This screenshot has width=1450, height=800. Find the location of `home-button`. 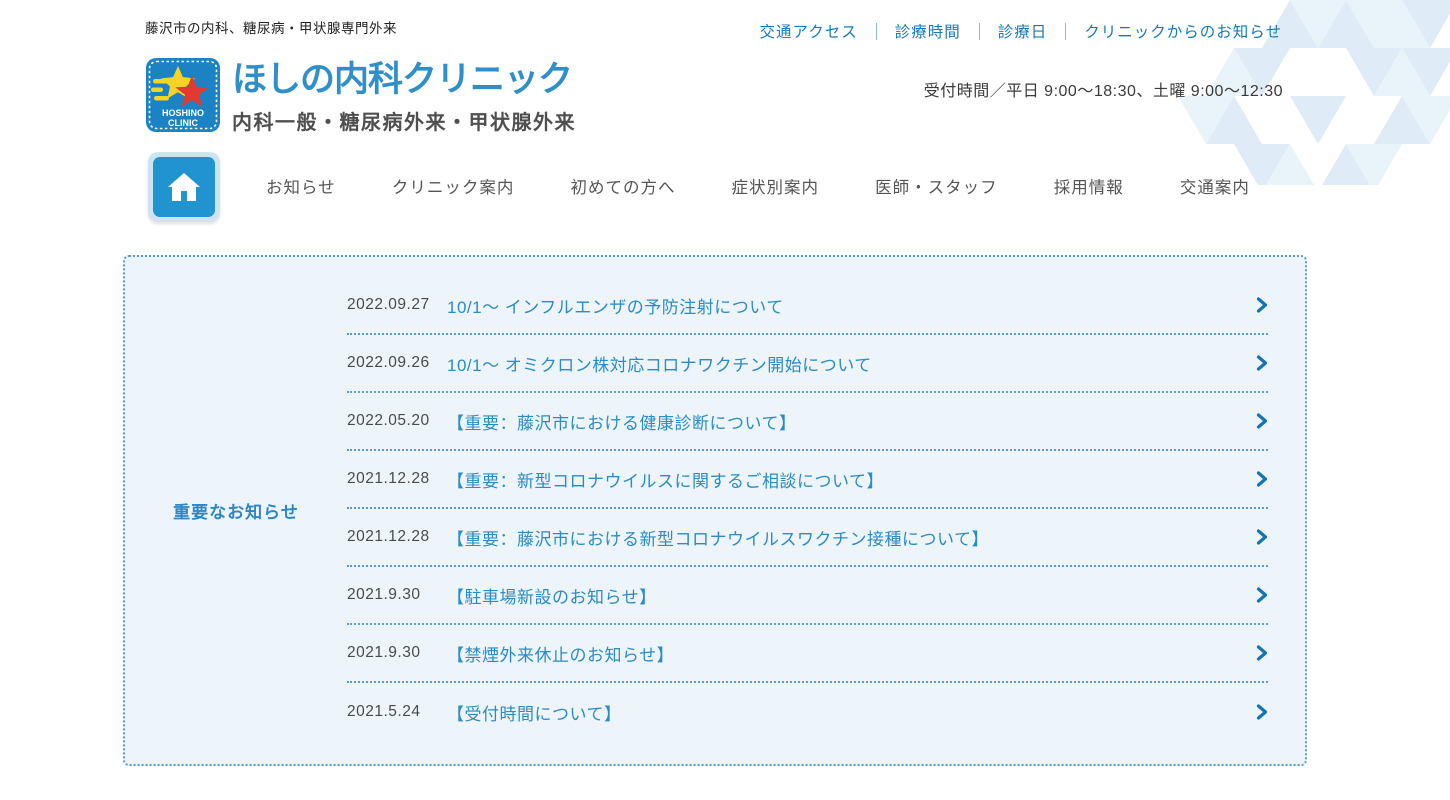

home-button is located at coordinates (184, 187).